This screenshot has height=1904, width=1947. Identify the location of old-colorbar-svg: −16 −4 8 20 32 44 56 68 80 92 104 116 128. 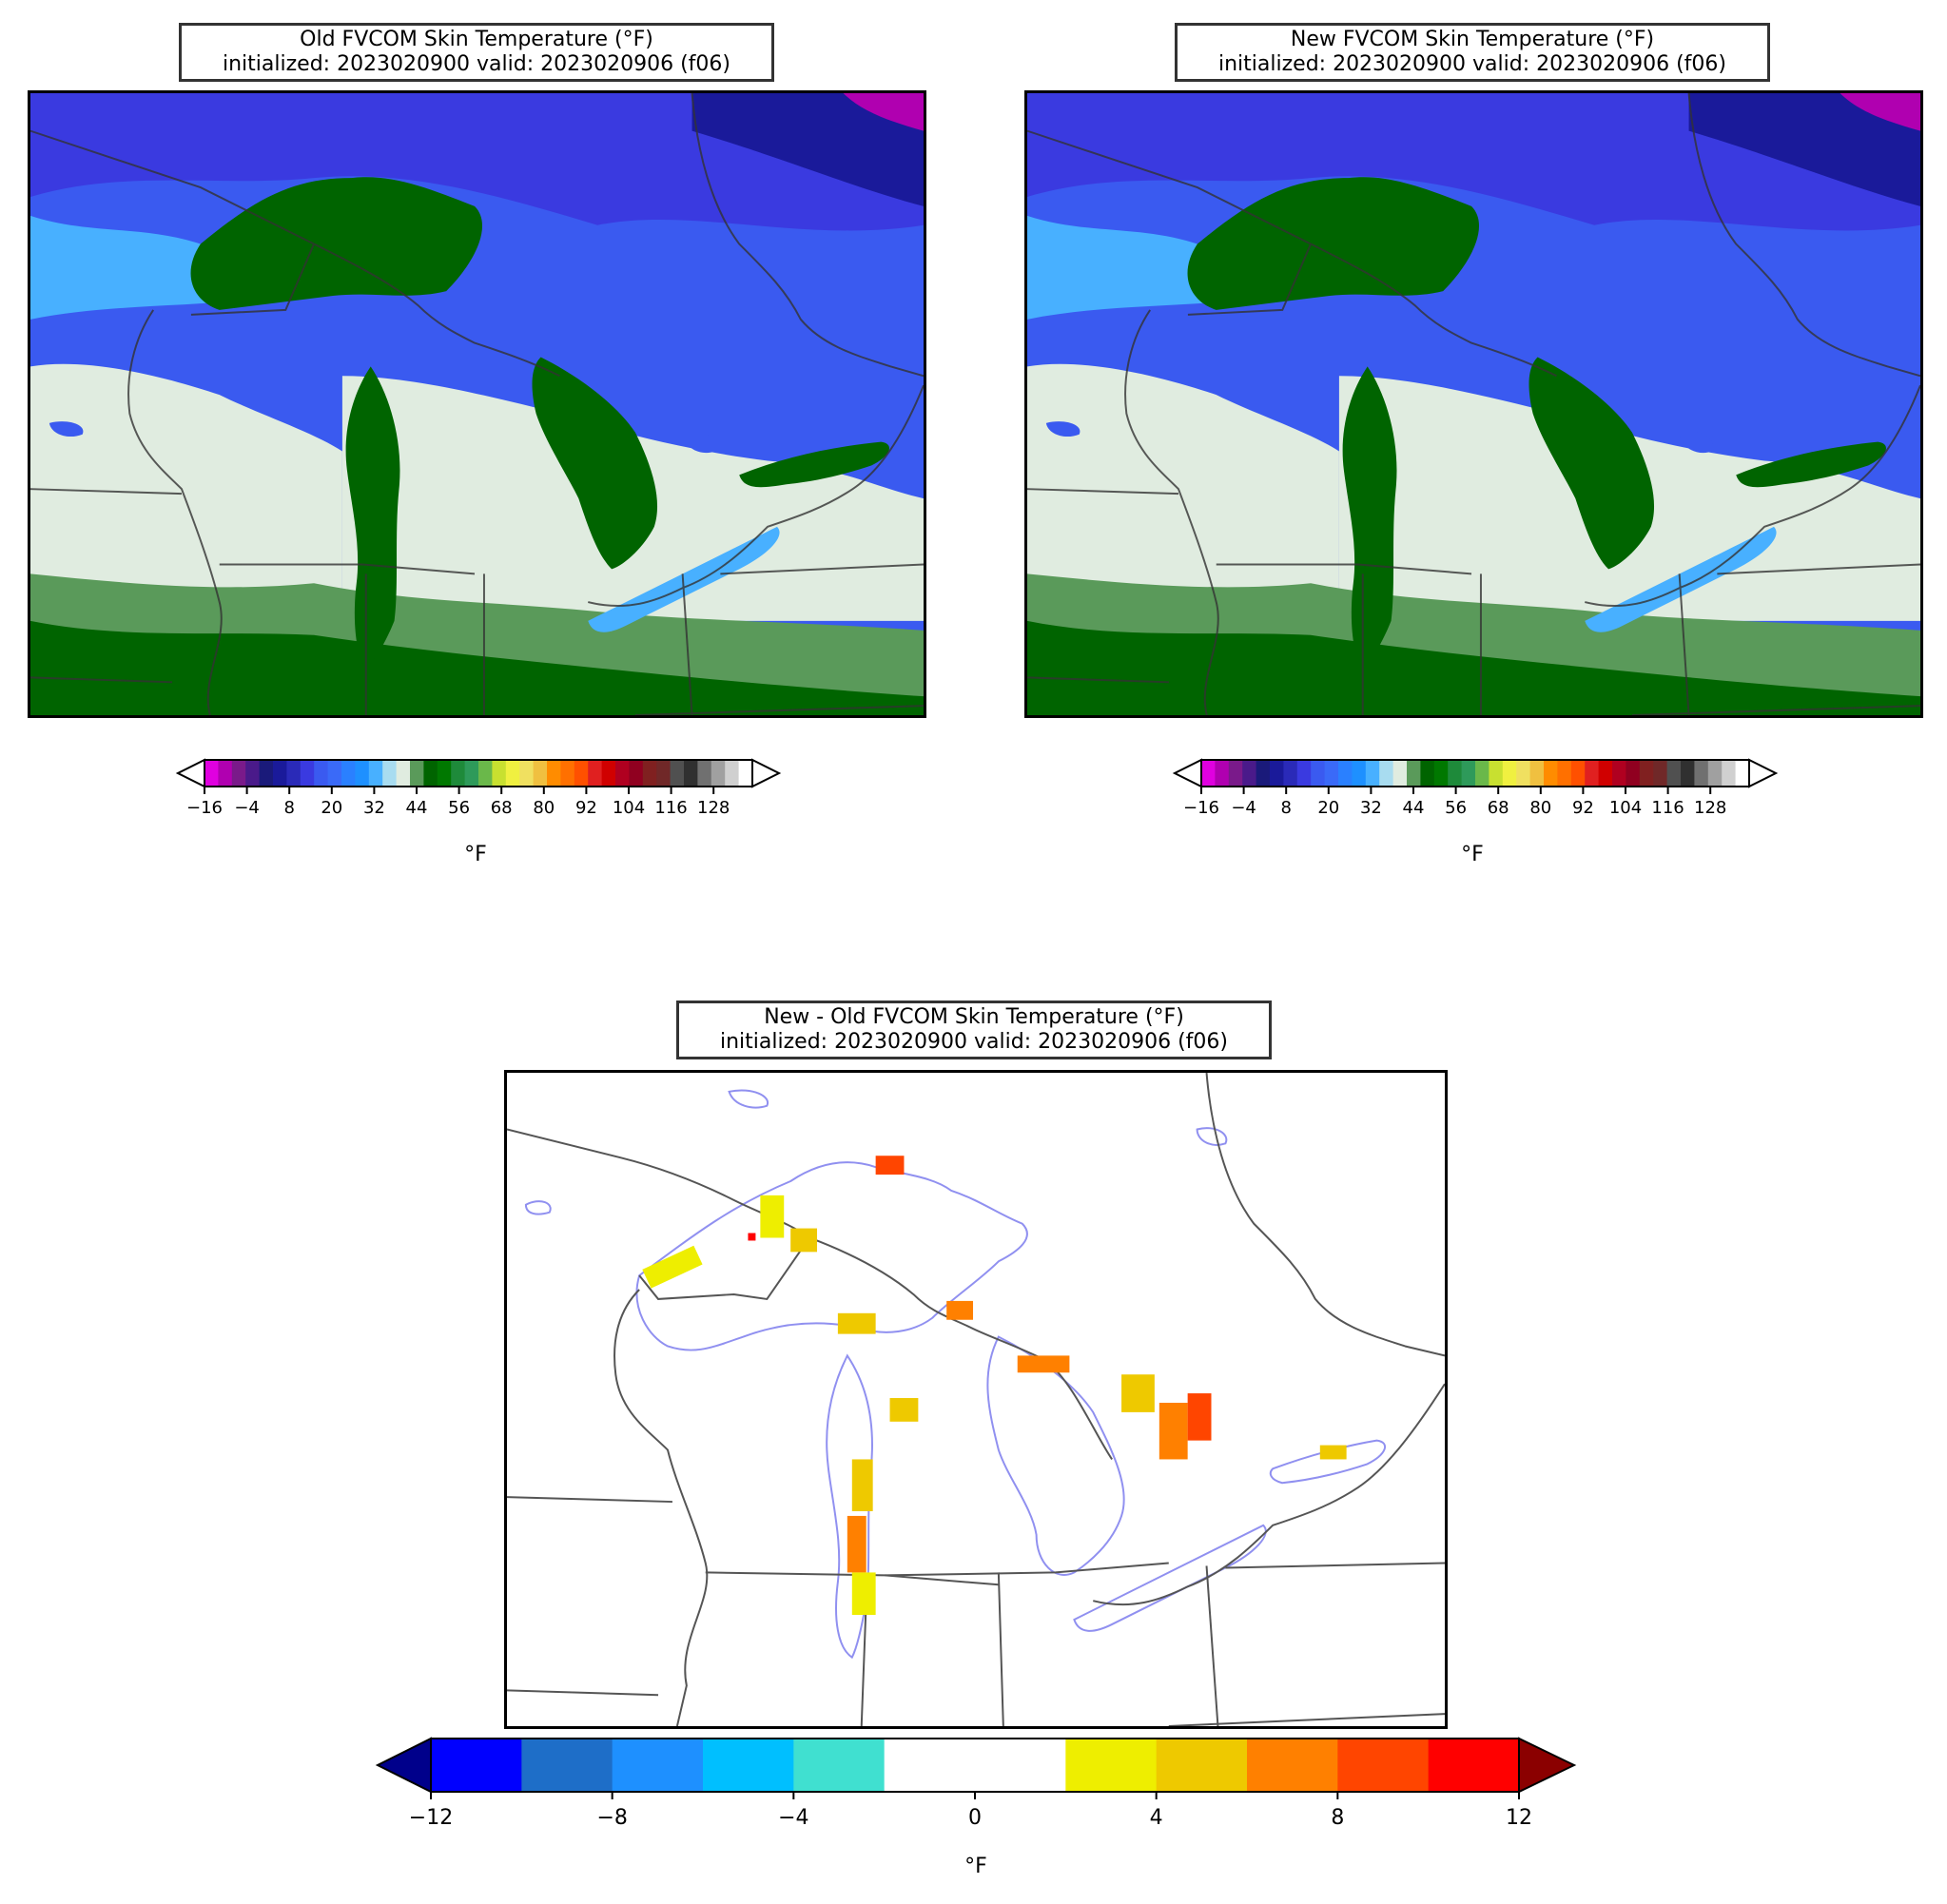
(478, 788).